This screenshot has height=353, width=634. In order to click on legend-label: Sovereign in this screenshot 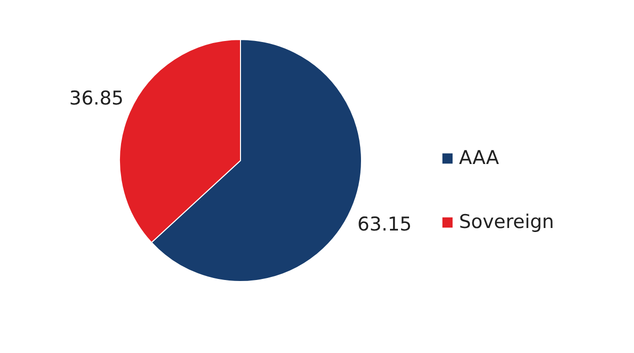, I will do `click(506, 222)`.